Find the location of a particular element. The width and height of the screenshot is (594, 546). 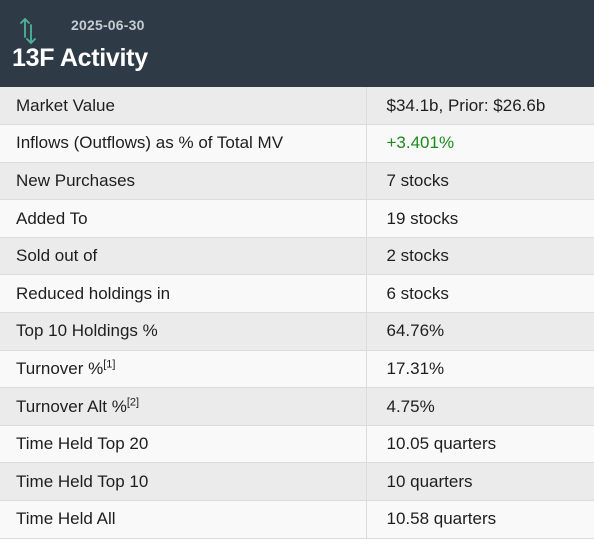

row-label: Reduced holdings in is located at coordinates (183, 294).